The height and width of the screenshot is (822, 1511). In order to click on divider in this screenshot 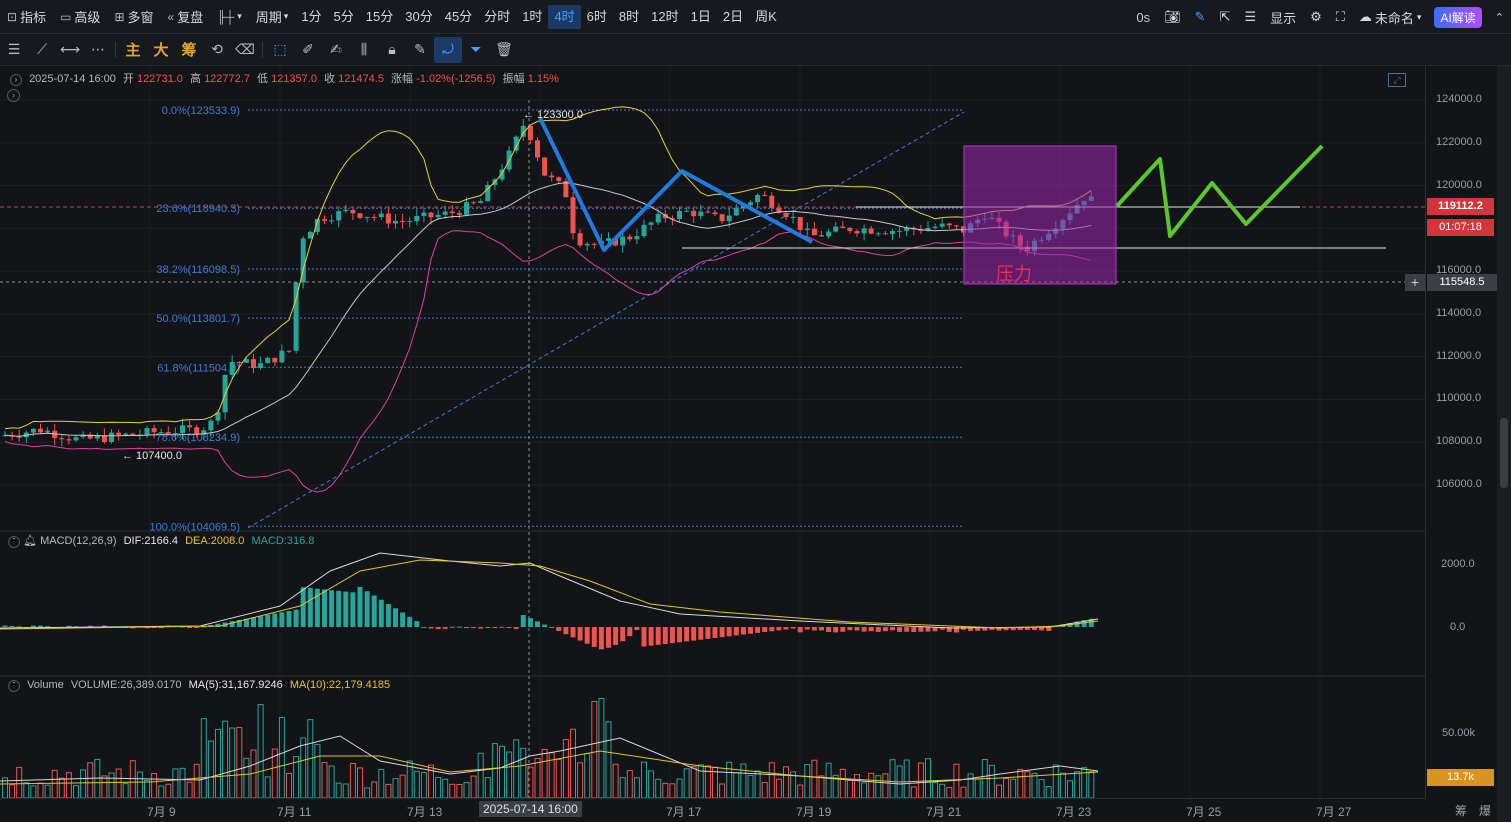, I will do `click(262, 49)`.